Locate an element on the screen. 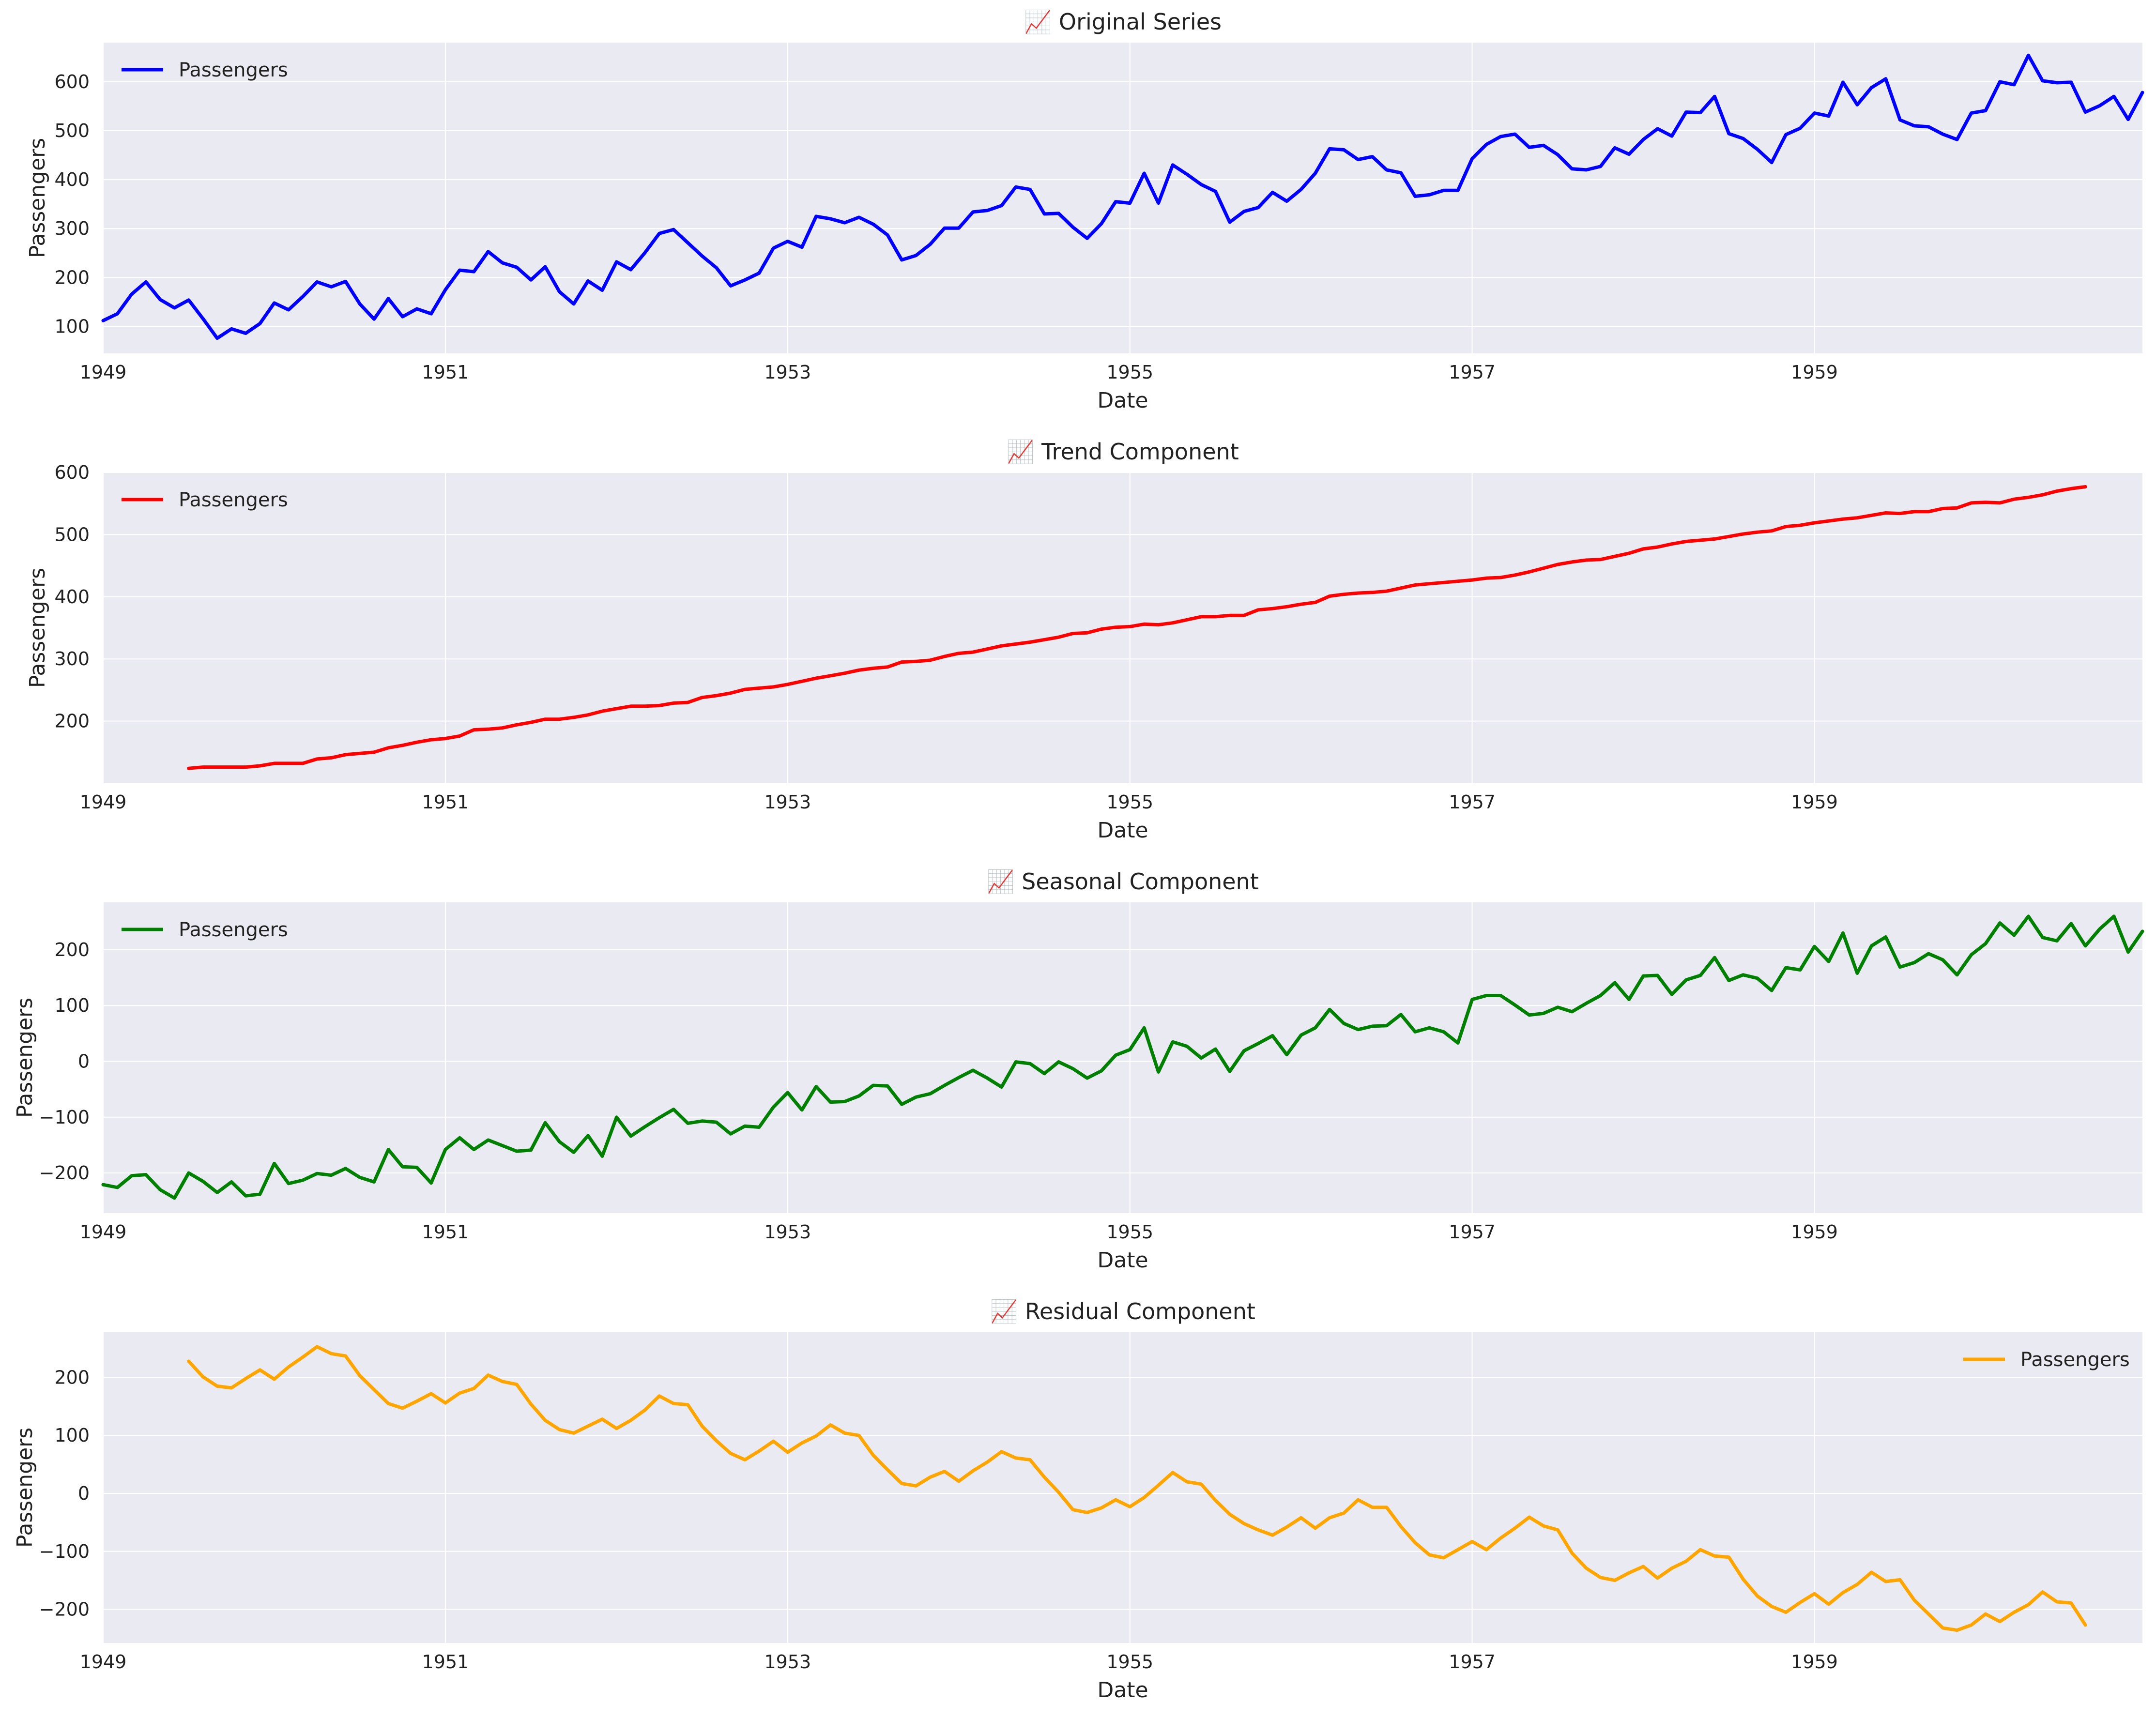 The height and width of the screenshot is (1719, 2156). panel-3-x-tick-label: 1959 is located at coordinates (1815, 1232).